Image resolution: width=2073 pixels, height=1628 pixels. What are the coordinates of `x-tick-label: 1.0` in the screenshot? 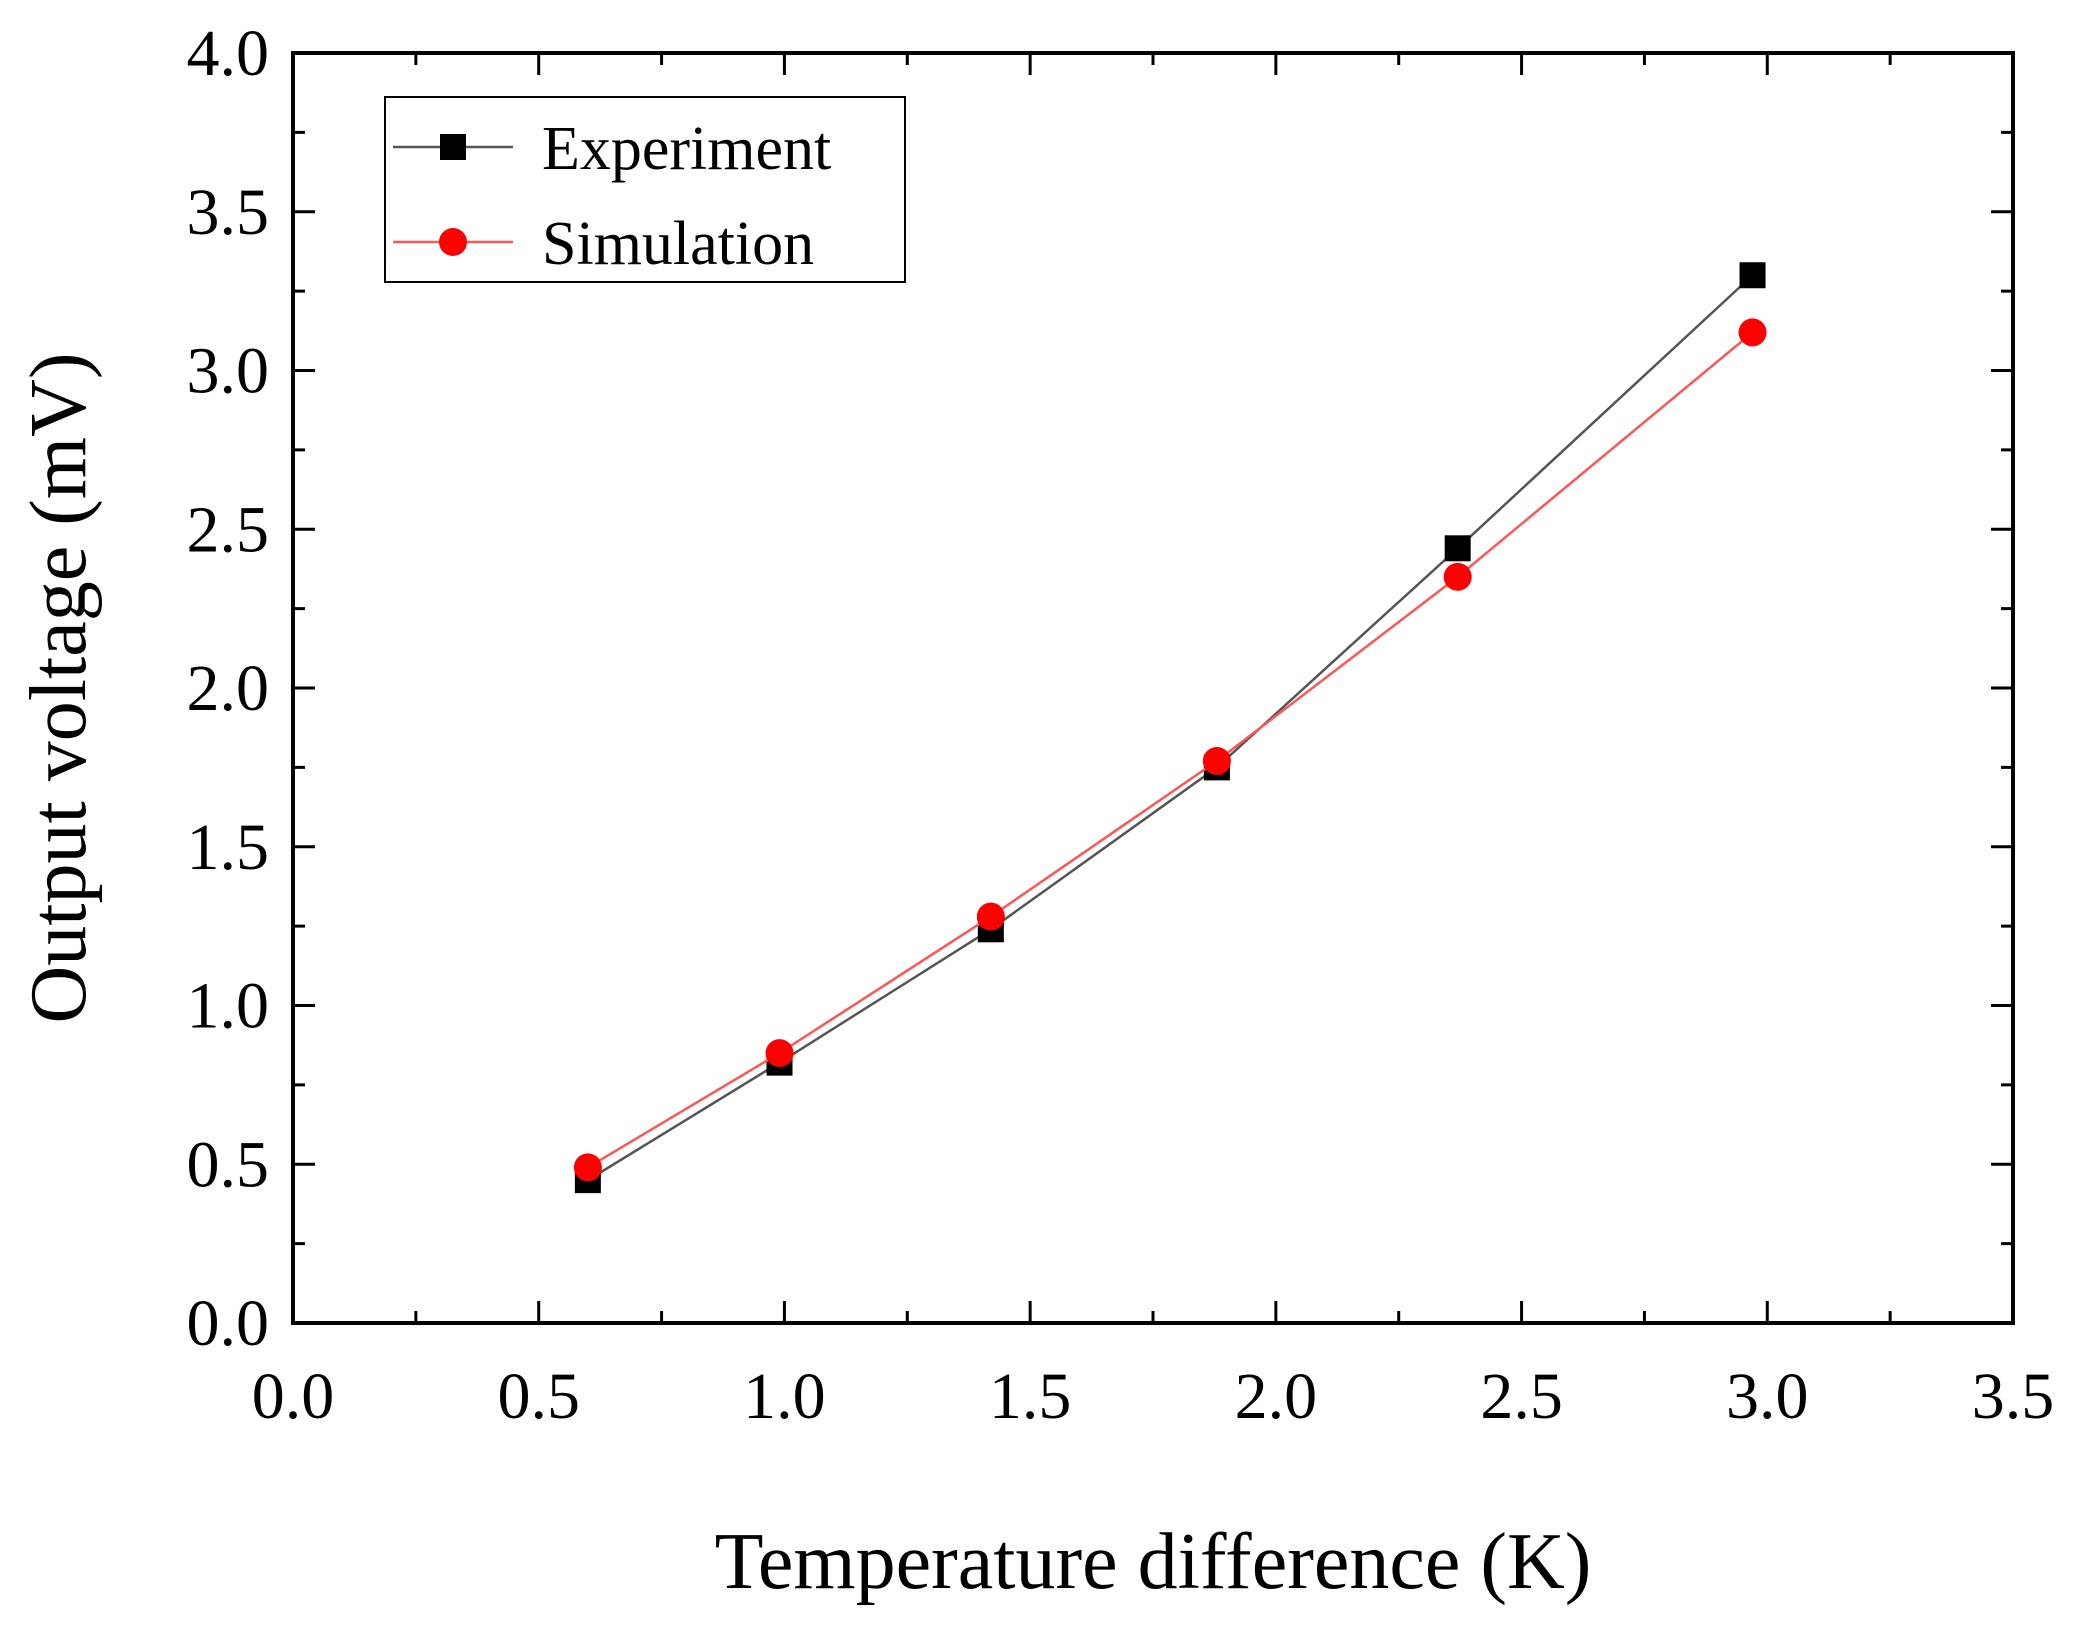 It's located at (784, 1396).